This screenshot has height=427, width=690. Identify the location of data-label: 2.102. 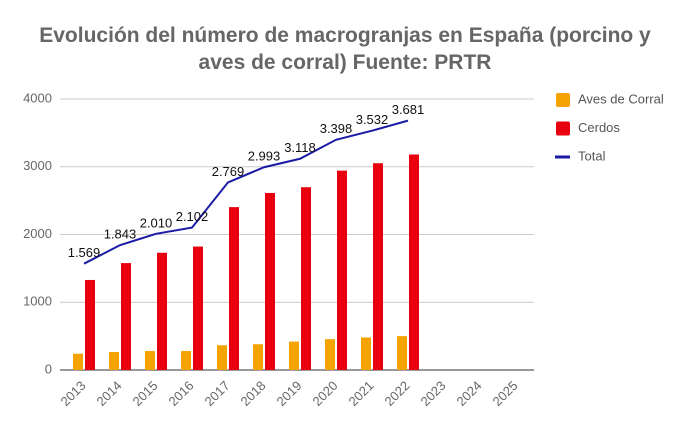
(192, 216).